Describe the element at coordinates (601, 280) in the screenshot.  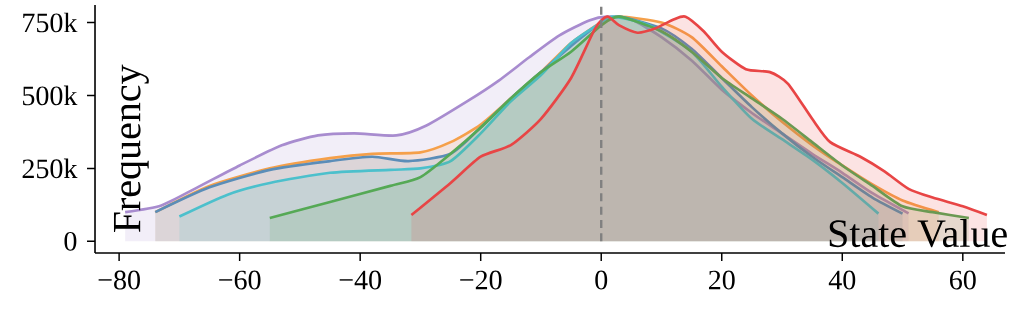
I see `x-tick-label: 0` at that location.